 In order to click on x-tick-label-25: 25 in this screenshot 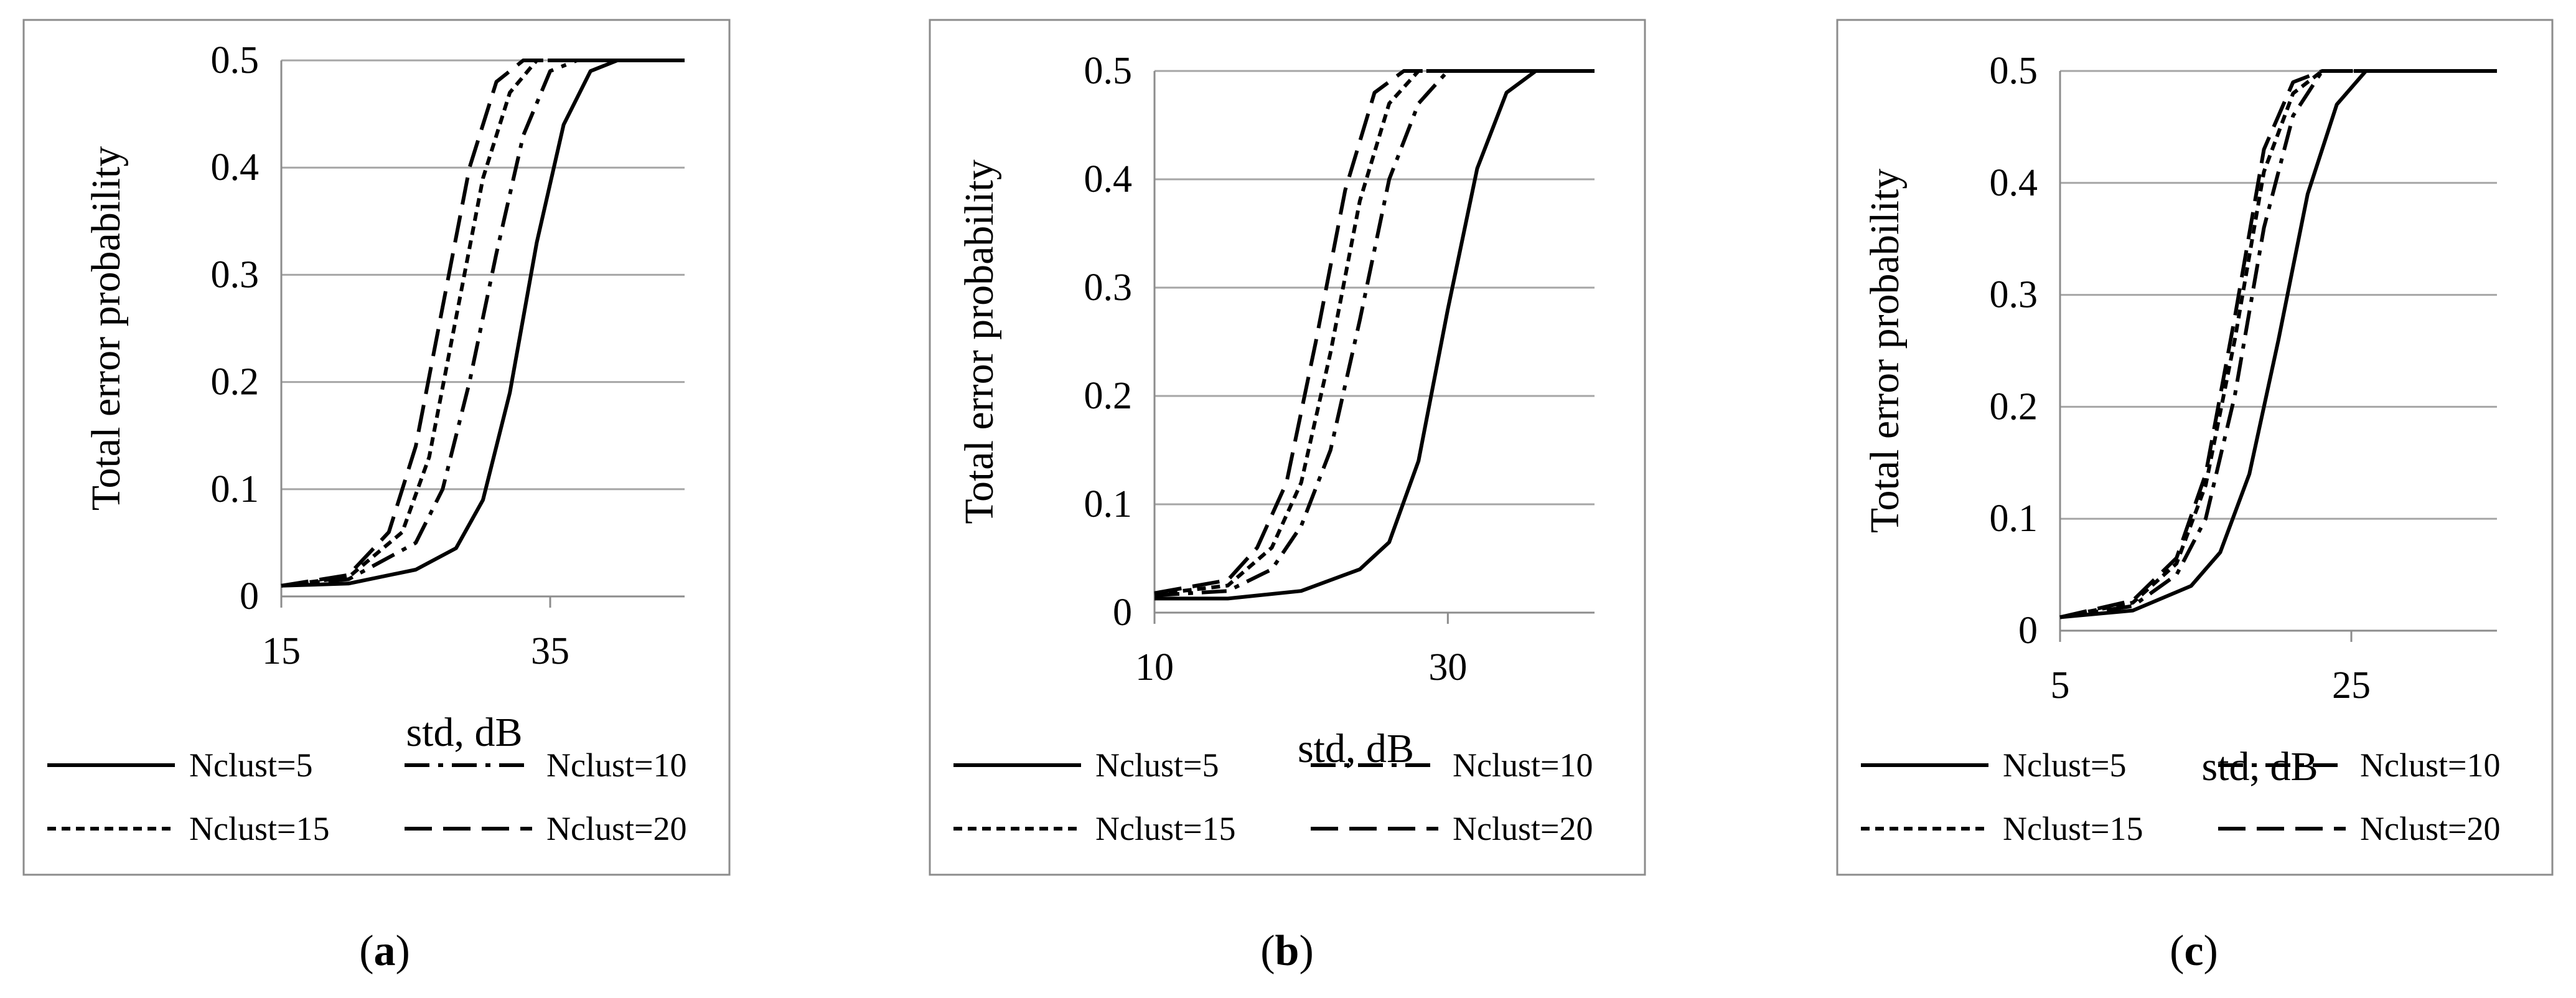, I will do `click(2351, 686)`.